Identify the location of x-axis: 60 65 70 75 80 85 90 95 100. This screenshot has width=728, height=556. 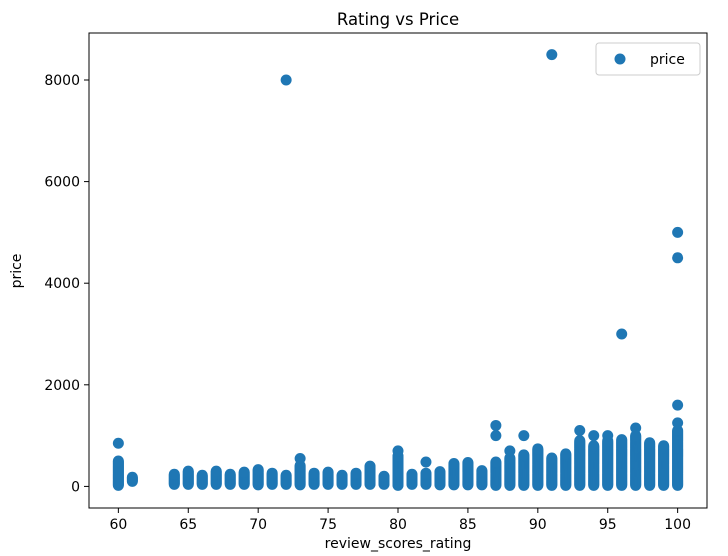
(400, 520).